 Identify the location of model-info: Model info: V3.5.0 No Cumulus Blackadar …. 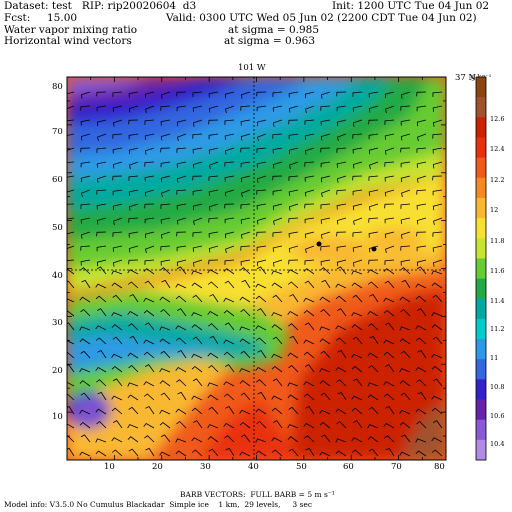
(158, 504).